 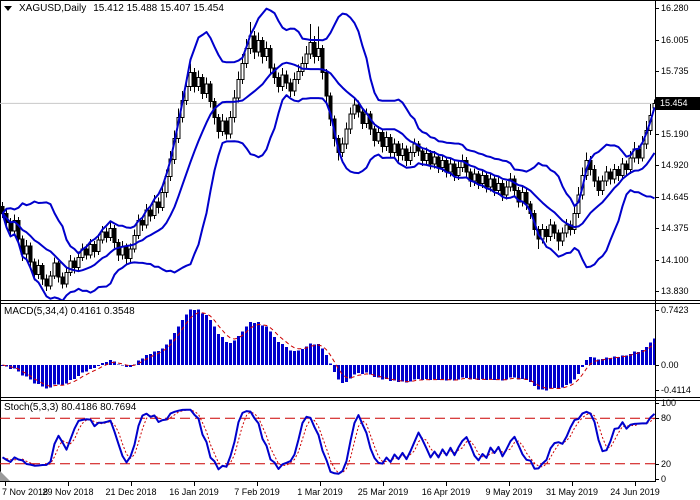 I want to click on time-axis-label: 24 Jun 2019, so click(x=635, y=492).